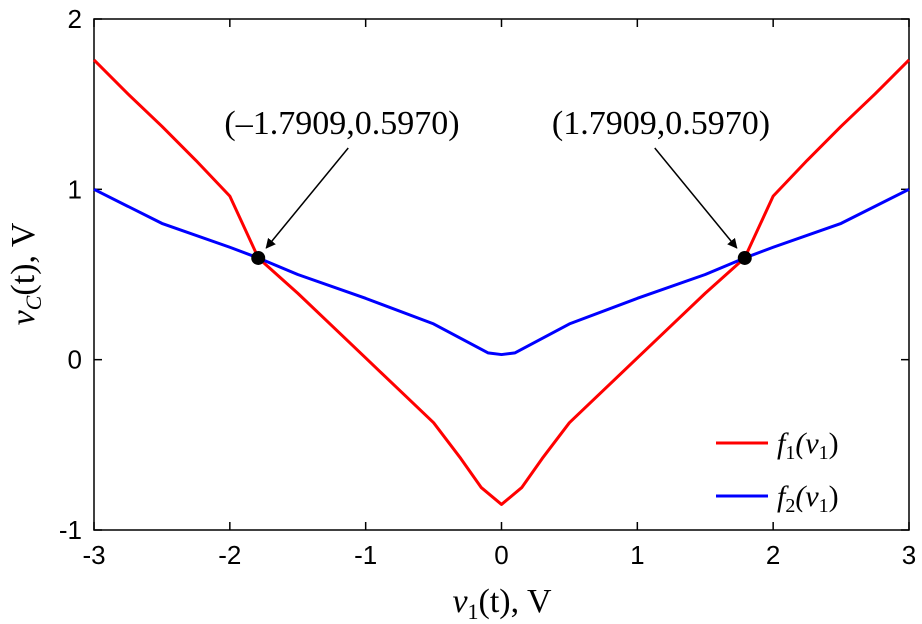 The height and width of the screenshot is (624, 922). I want to click on x-tick-labels: -3 -2 -1 0 1 2 3, so click(499, 555).